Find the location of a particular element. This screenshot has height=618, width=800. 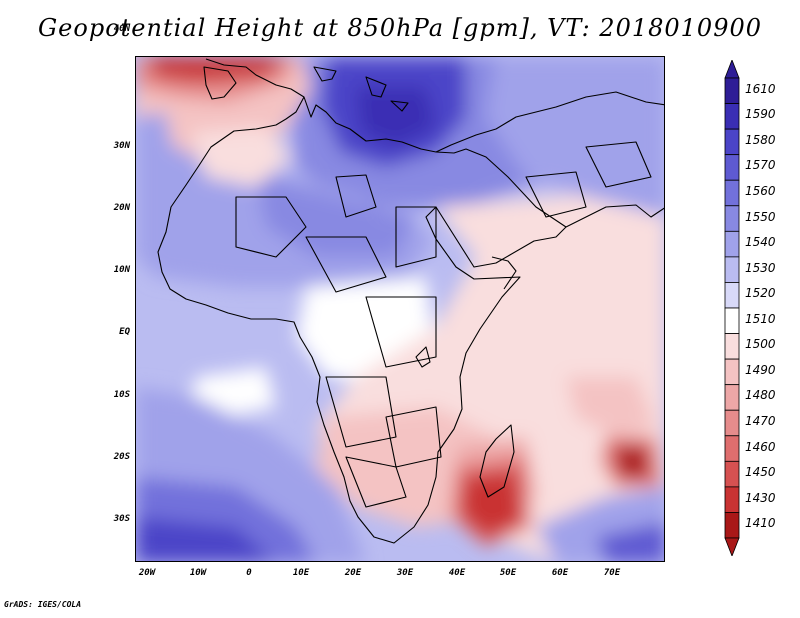

lat-label: 30N is located at coordinates (121, 146).